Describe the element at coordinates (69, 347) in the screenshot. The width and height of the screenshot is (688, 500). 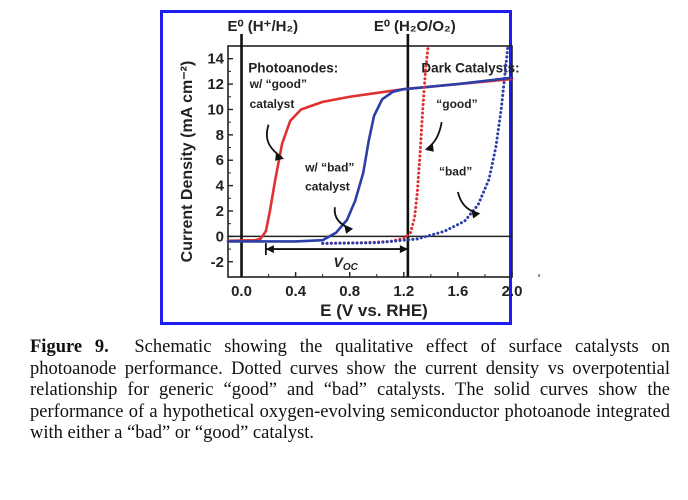
I see `caption-label: Figure 9.` at that location.